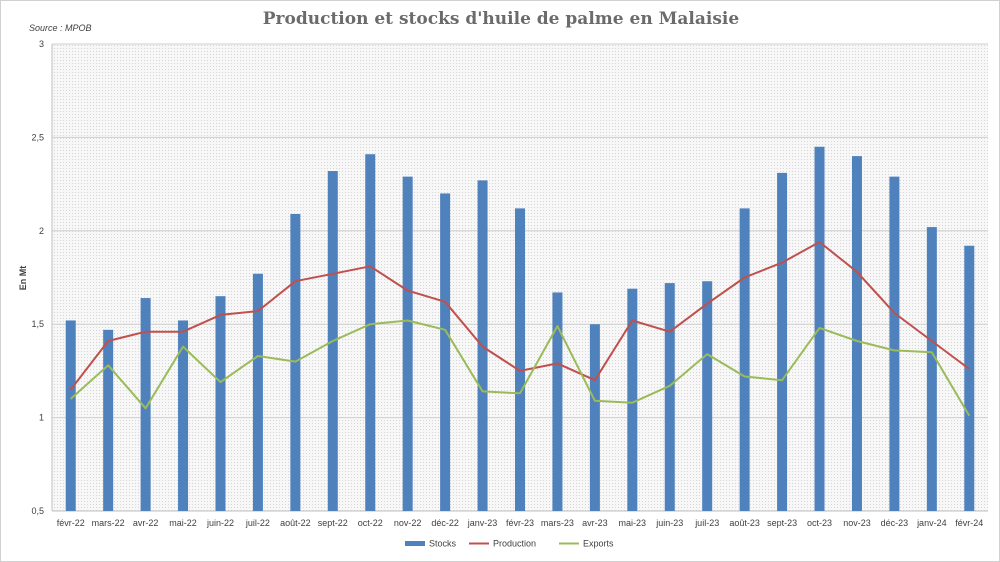 This screenshot has width=1000, height=562. I want to click on legend-label-production: Production, so click(514, 544).